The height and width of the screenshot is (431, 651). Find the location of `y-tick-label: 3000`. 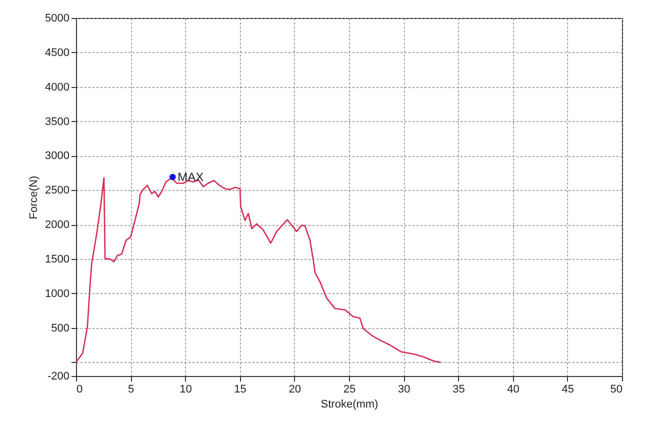

y-tick-label: 3000 is located at coordinates (57, 156).